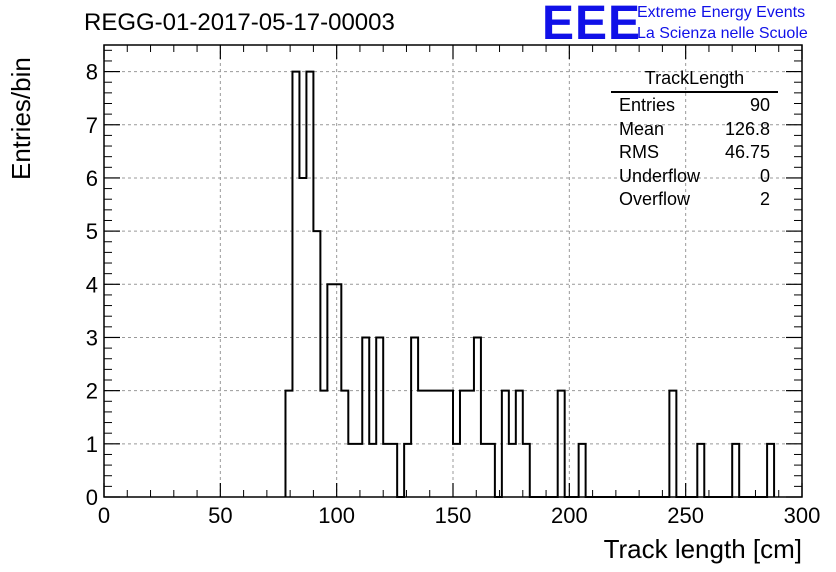 This screenshot has height=572, width=836. Describe the element at coordinates (694, 154) in the screenshot. I see `stats-row-rms: RMS 46.75` at that location.